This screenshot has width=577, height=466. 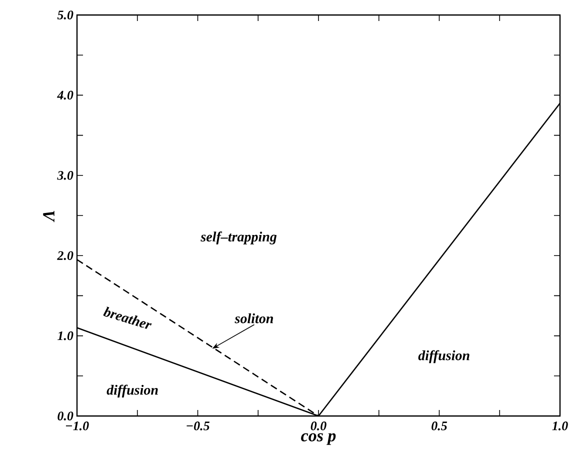 I want to click on y-tick-label: 4.0, so click(x=65, y=95).